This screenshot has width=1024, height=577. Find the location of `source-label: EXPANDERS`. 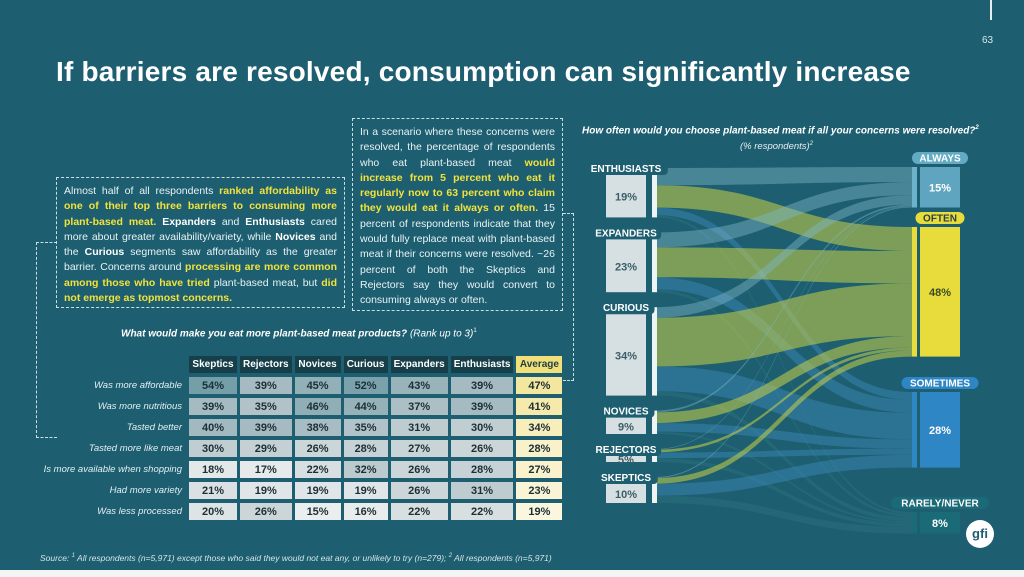

source-label: EXPANDERS is located at coordinates (626, 233).